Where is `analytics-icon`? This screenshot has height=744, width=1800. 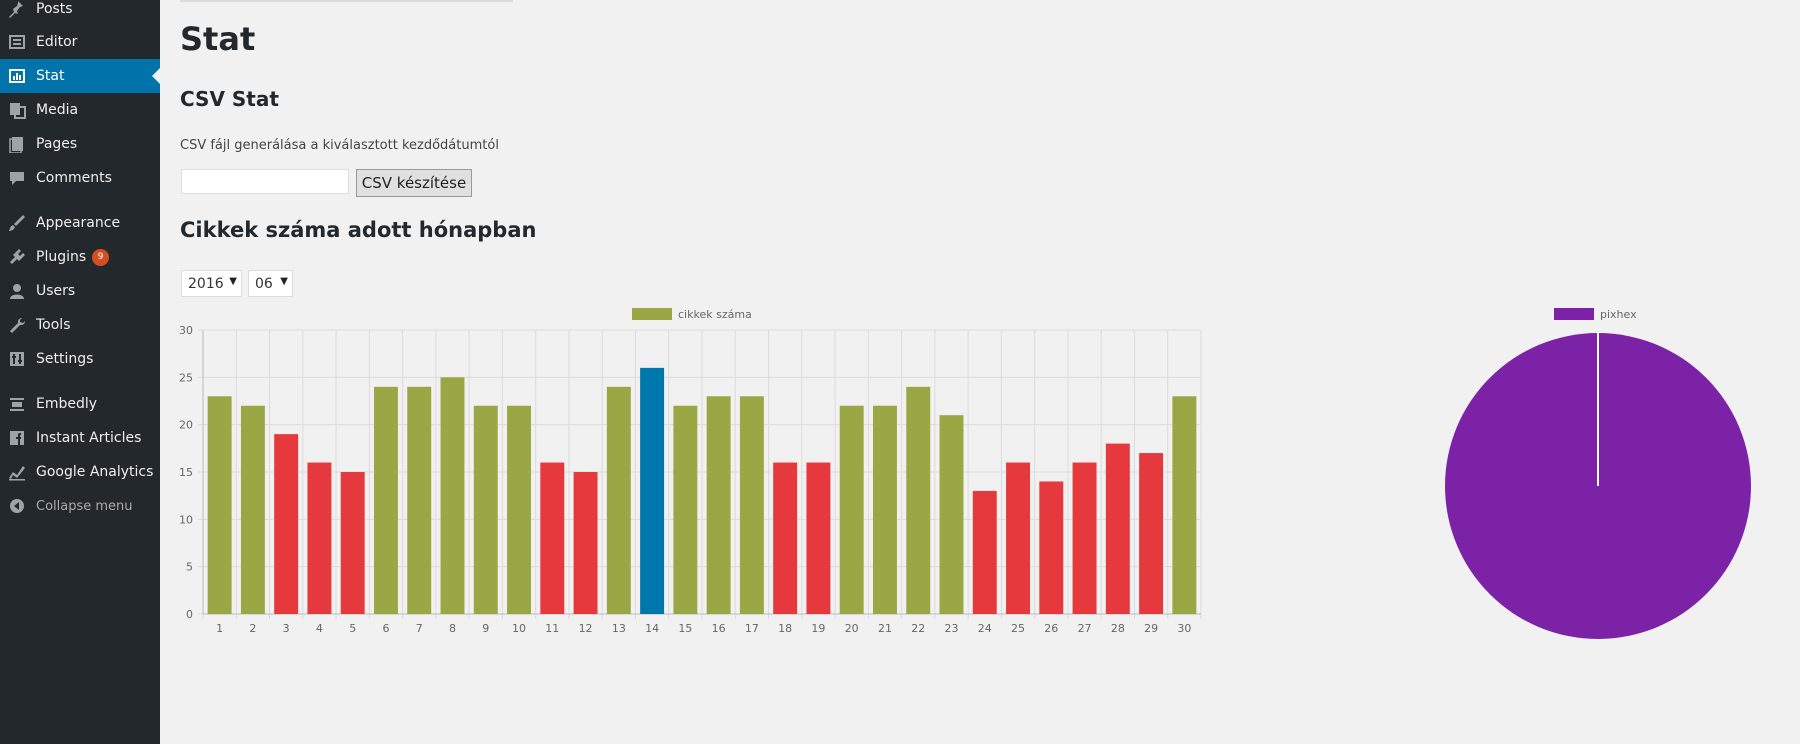 analytics-icon is located at coordinates (17, 472).